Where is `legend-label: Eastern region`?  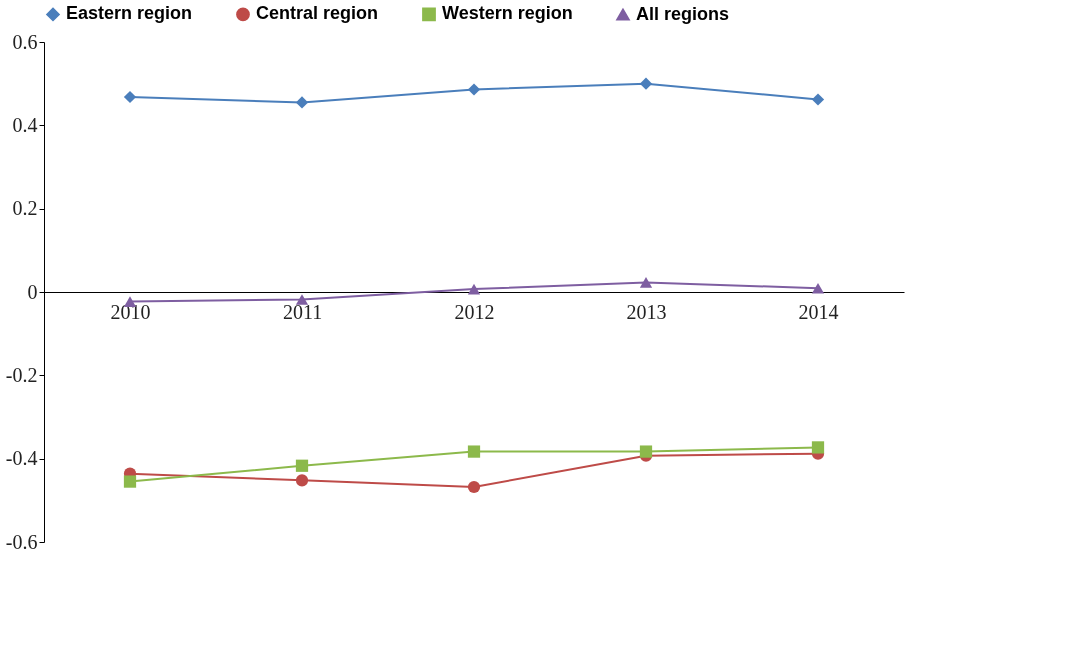
legend-label: Eastern region is located at coordinates (129, 13).